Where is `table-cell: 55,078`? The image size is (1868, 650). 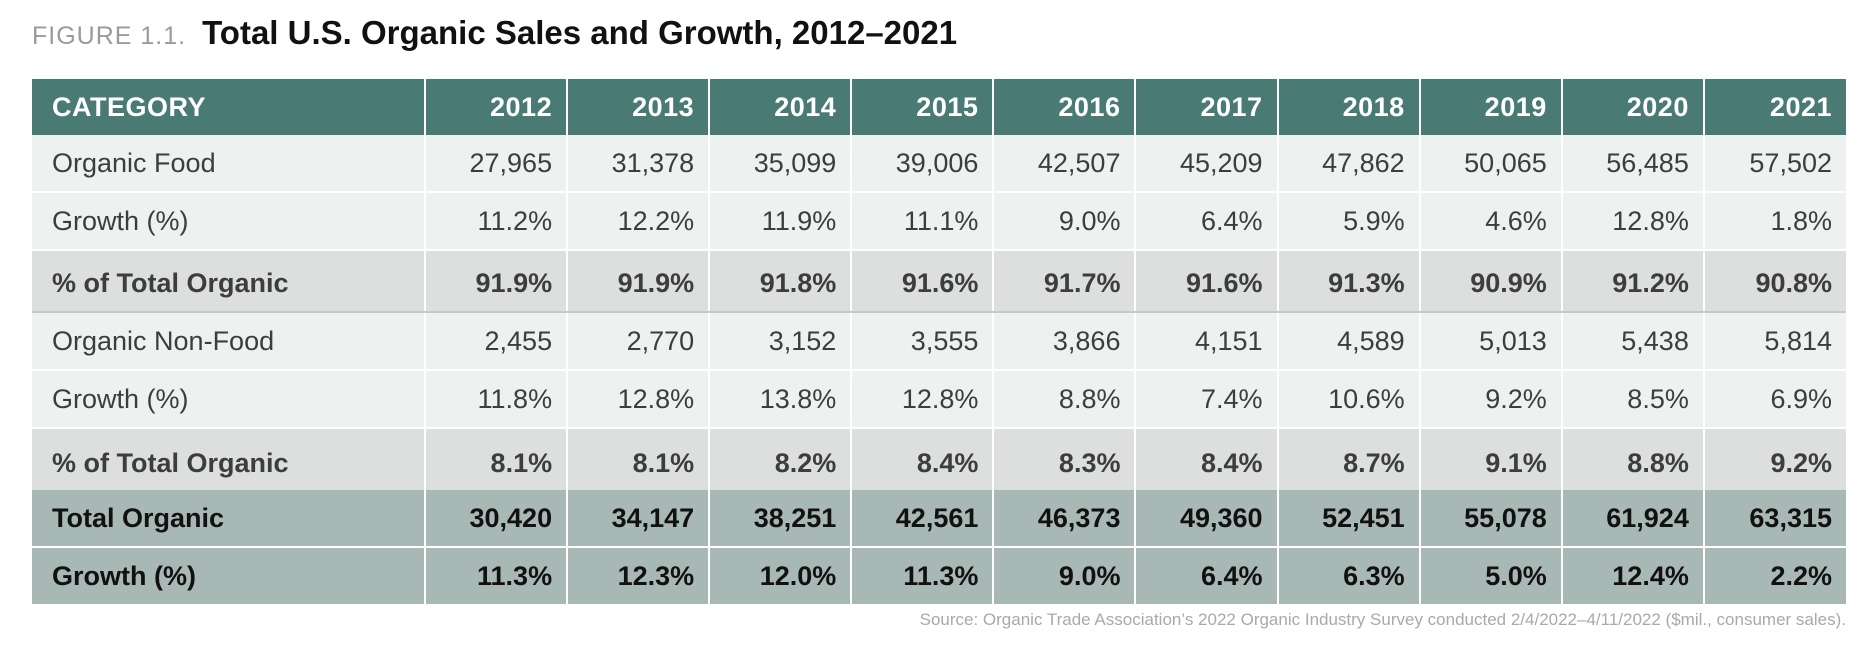 table-cell: 55,078 is located at coordinates (1491, 519).